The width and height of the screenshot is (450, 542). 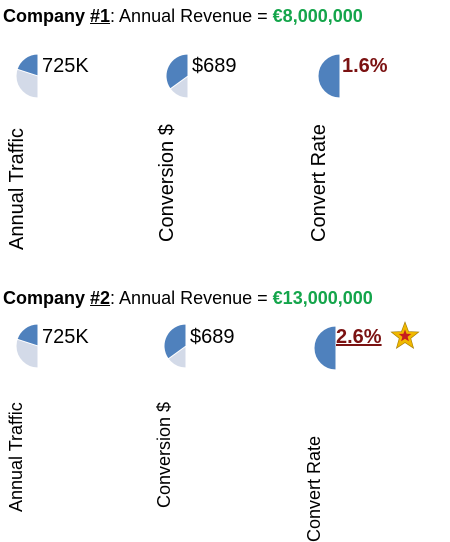 What do you see at coordinates (100, 16) in the screenshot?
I see `company-number: #1` at bounding box center [100, 16].